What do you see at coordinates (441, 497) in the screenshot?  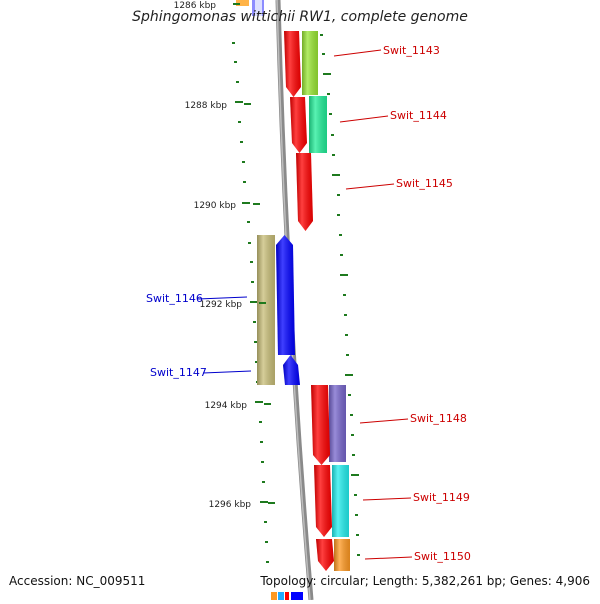 I see `gene-label: Swit_1149` at bounding box center [441, 497].